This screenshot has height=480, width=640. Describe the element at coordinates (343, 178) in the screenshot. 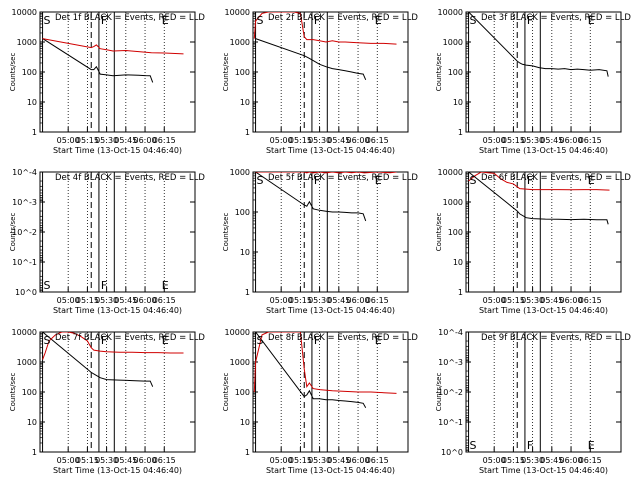

I see `panel-title: Det 5f BLACK = Events, RED = LLD` at that location.